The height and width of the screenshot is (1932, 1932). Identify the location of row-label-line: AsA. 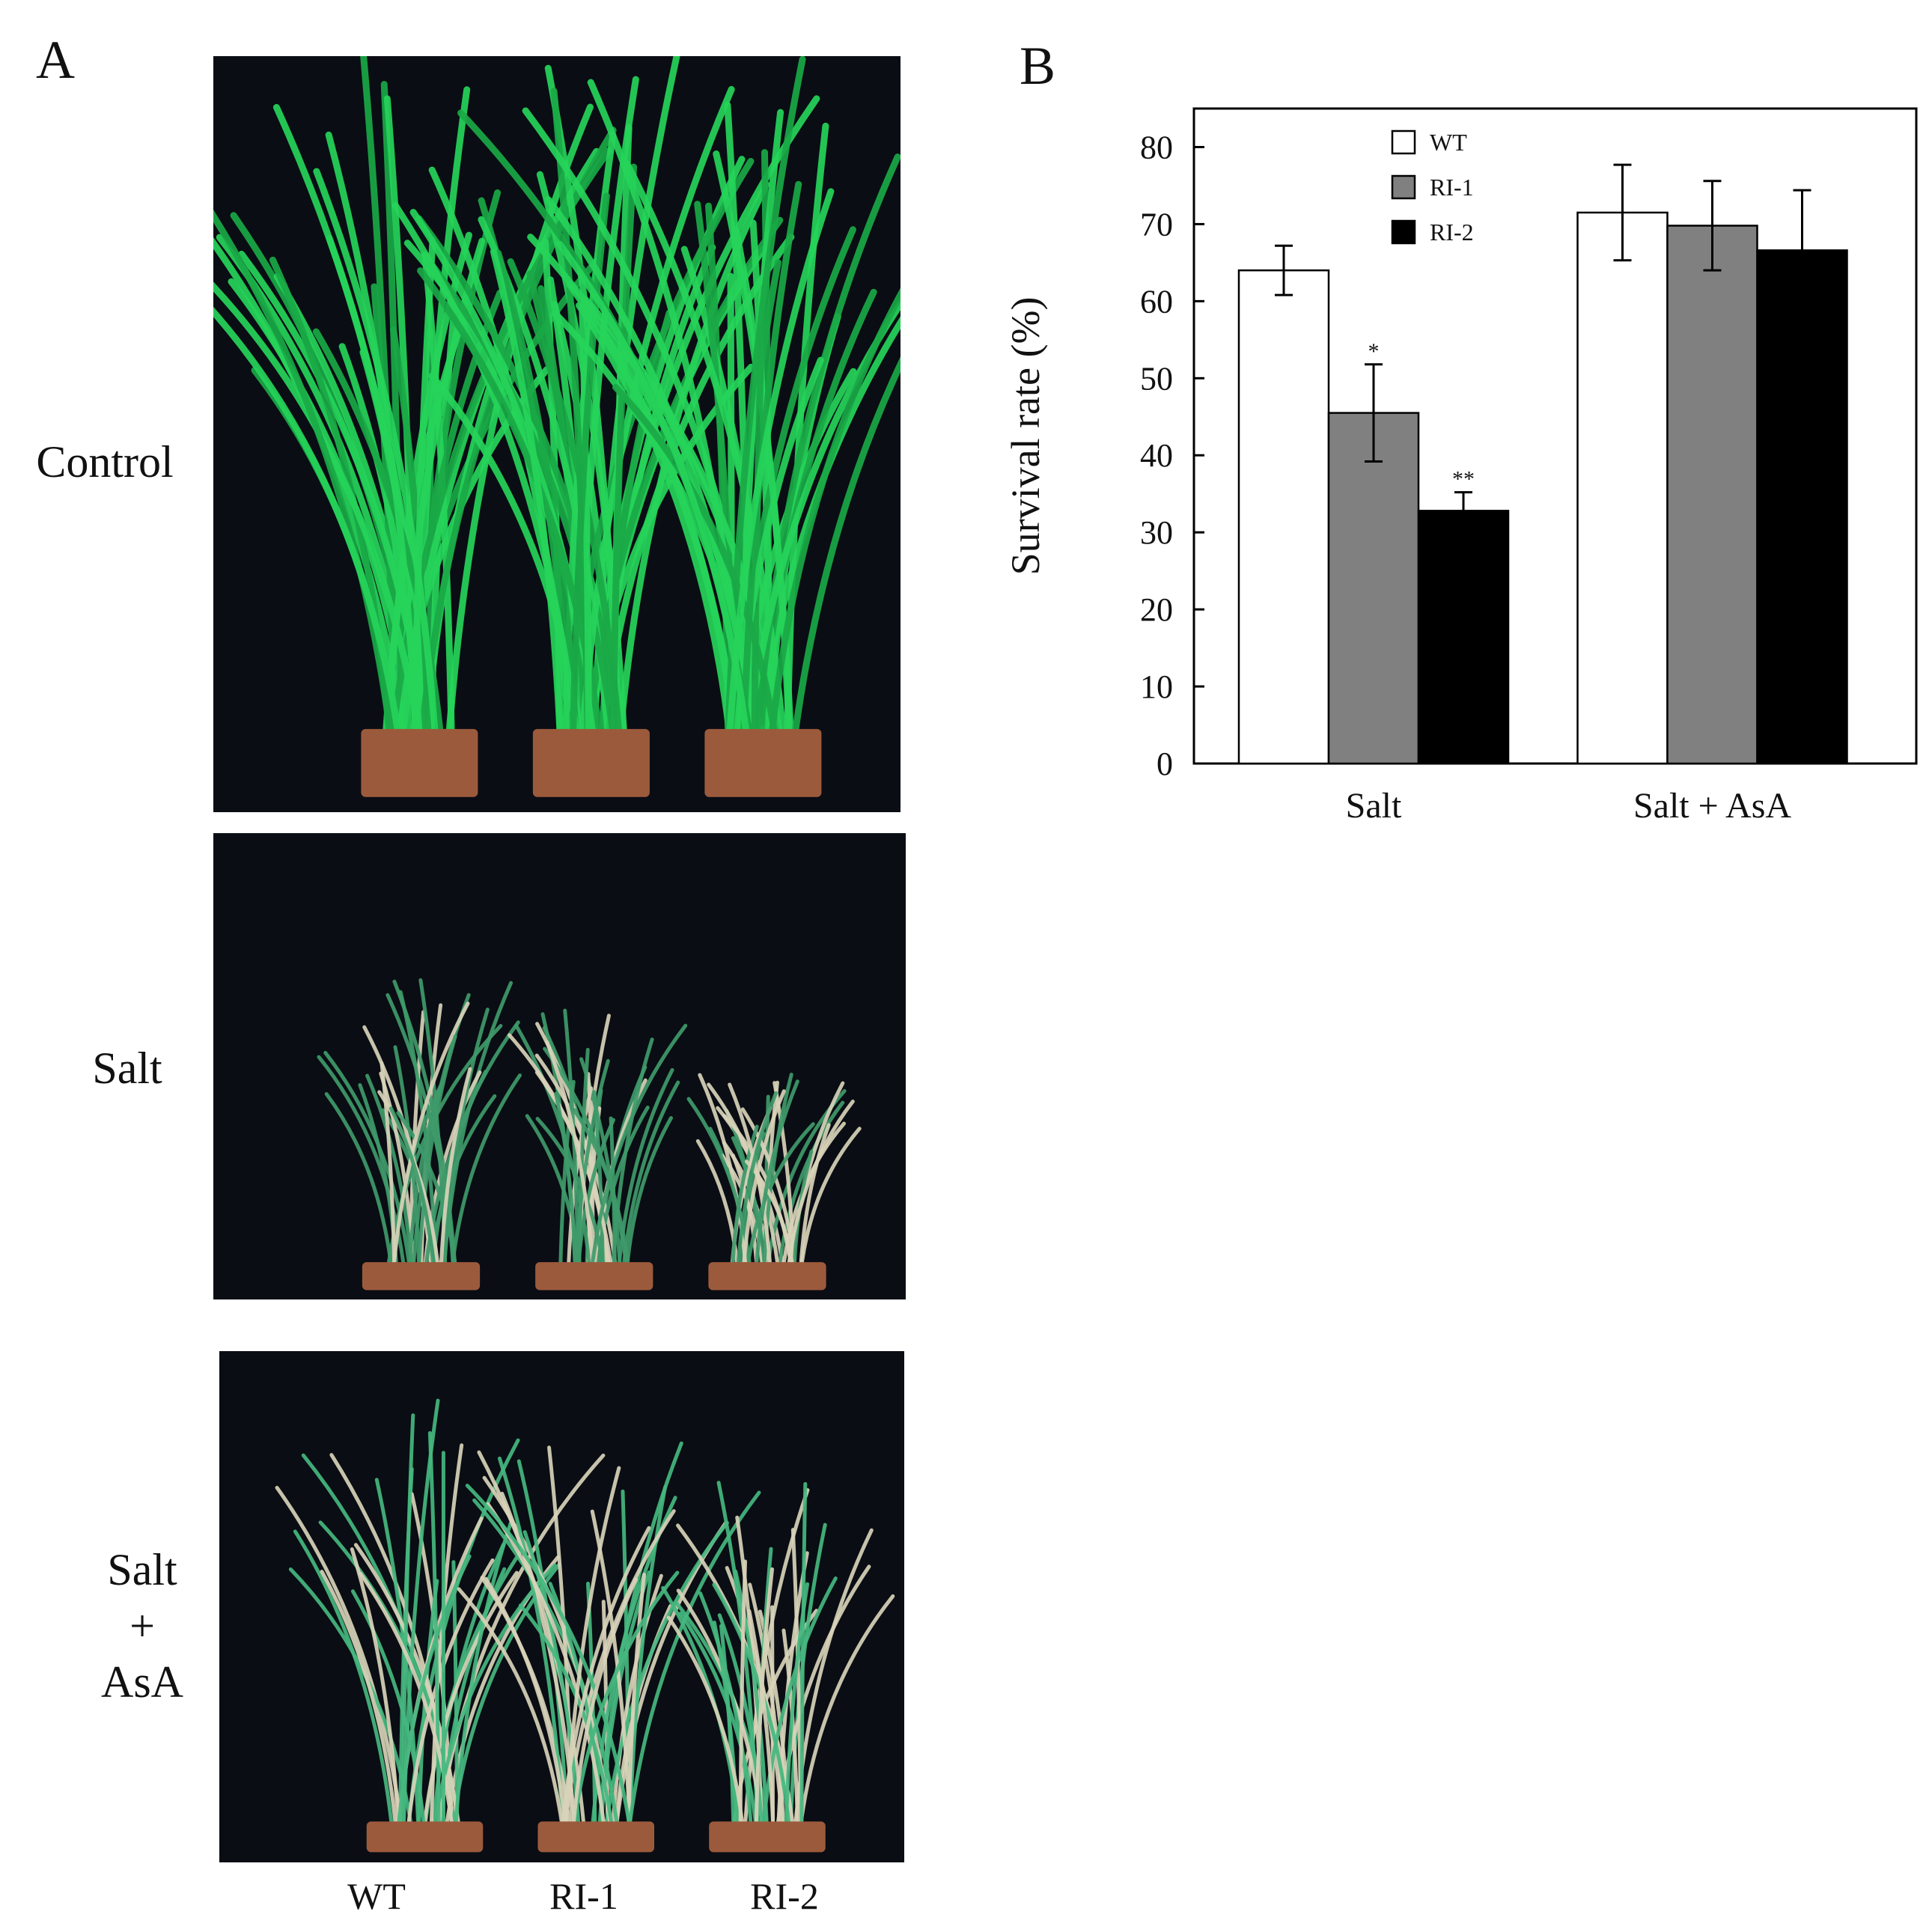
(141, 1682).